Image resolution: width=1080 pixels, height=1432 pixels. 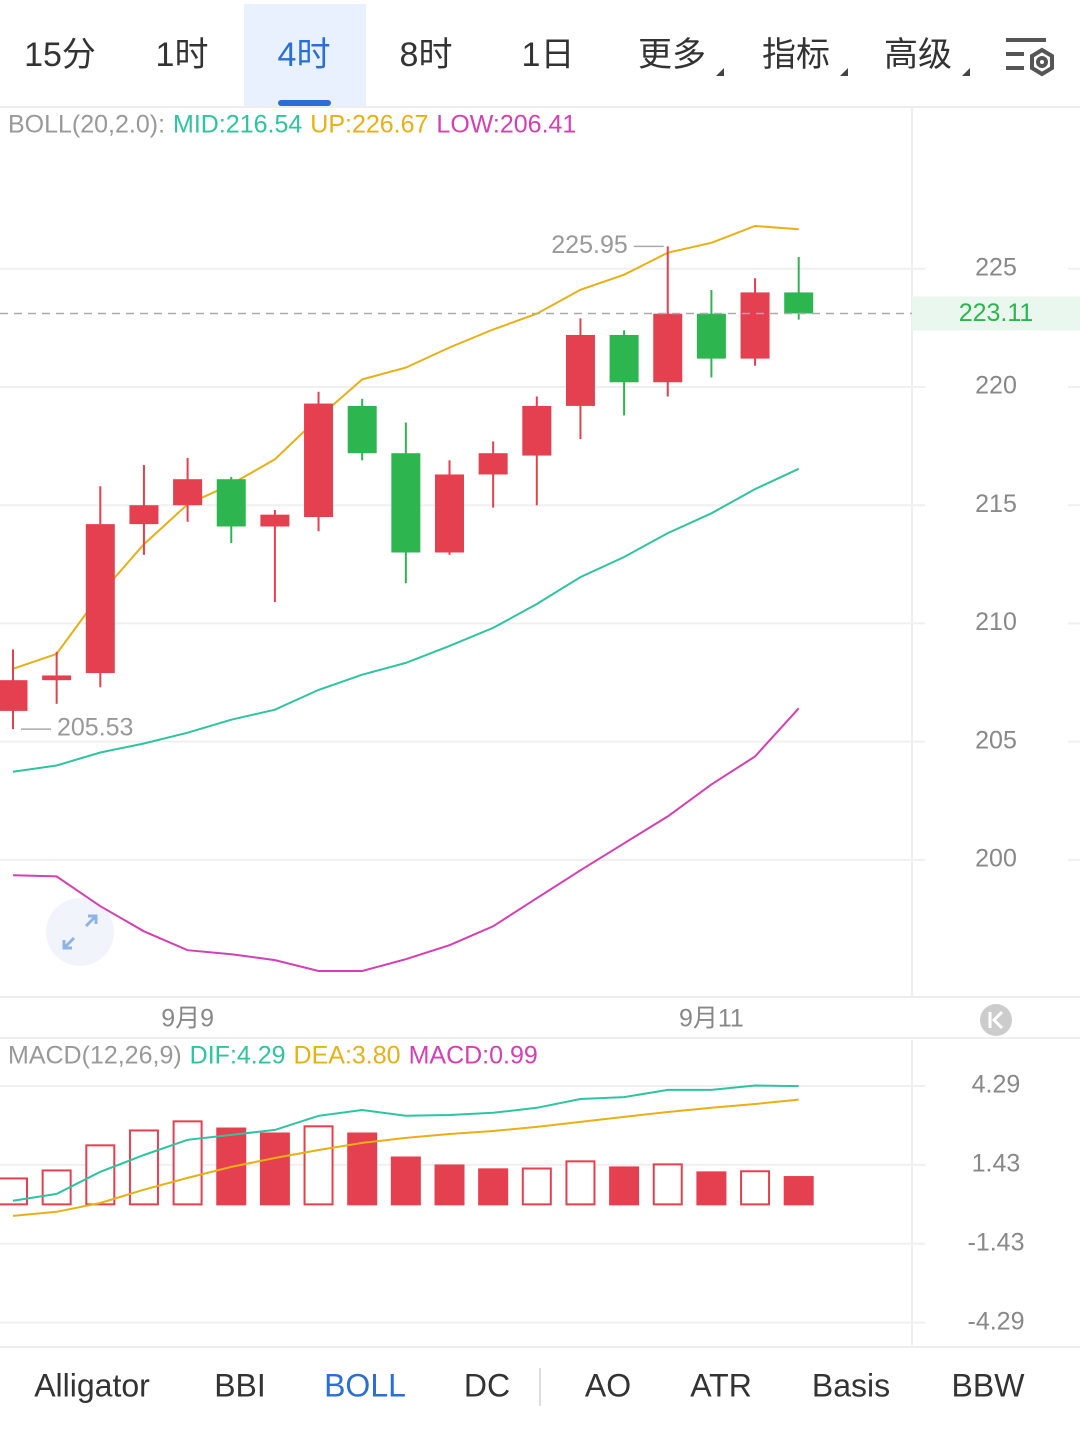 What do you see at coordinates (996, 504) in the screenshot?
I see `y-tick-label: 215` at bounding box center [996, 504].